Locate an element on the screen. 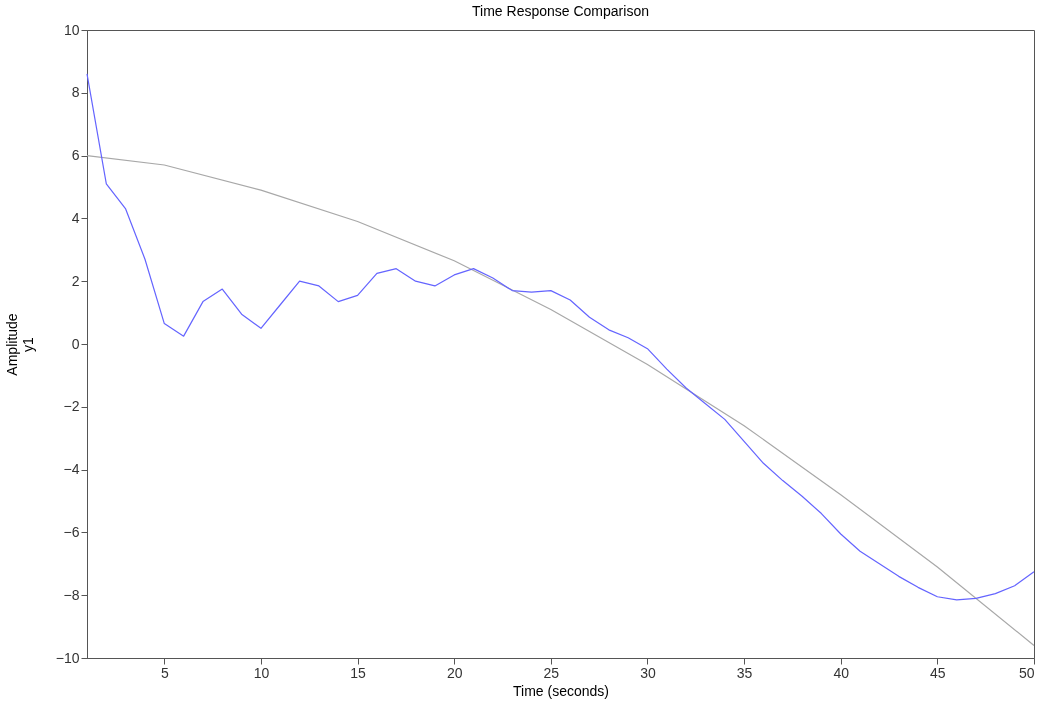  x-tick-label: 10 is located at coordinates (261, 672).